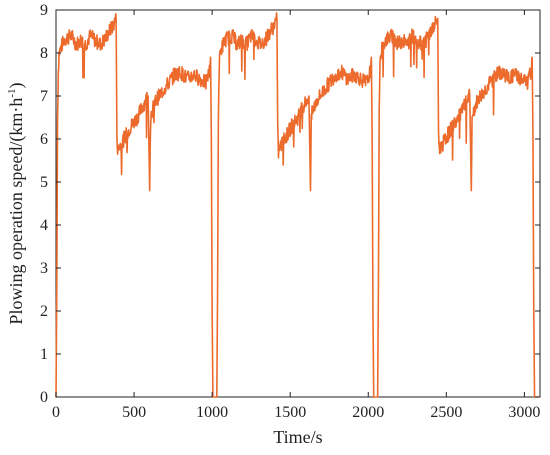 The height and width of the screenshot is (455, 550). I want to click on x-tick-label: 2000, so click(368, 412).